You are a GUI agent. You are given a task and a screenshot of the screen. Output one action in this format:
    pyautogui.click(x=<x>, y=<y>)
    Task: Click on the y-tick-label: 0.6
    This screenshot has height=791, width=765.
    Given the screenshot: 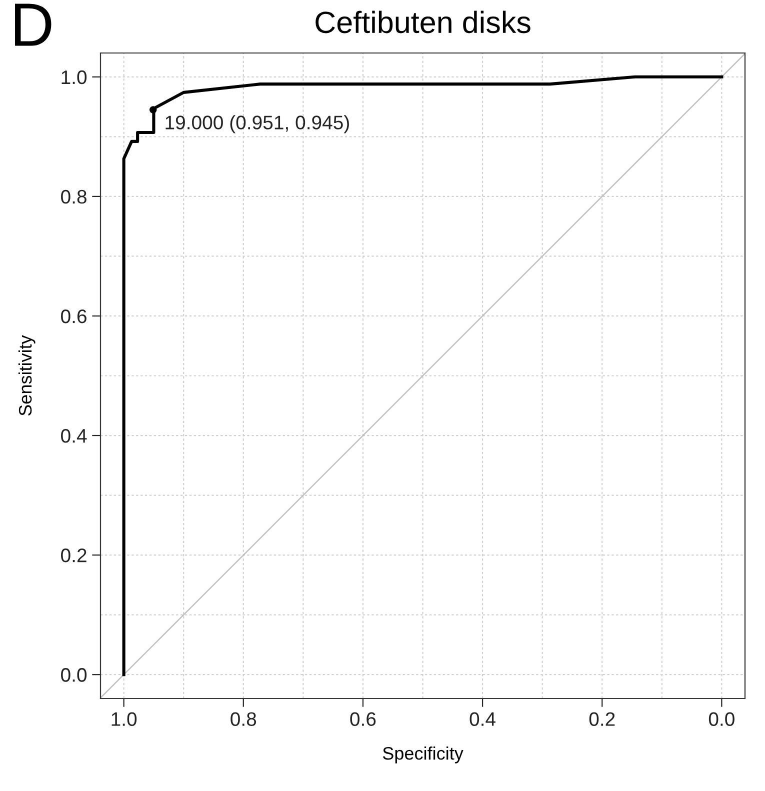 What is the action you would take?
    pyautogui.click(x=73, y=316)
    